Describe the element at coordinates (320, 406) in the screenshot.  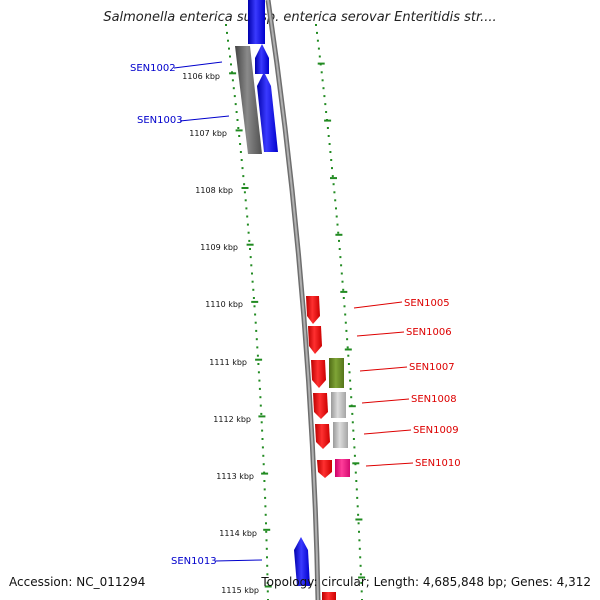
I see `gene-feature-sen1008` at that location.